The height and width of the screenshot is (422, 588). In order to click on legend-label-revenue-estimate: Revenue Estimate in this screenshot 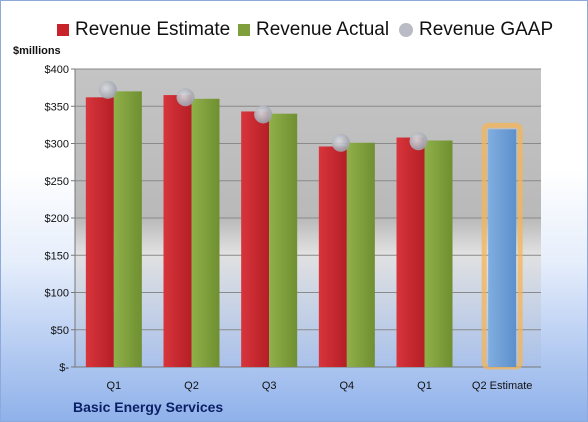, I will do `click(153, 29)`.